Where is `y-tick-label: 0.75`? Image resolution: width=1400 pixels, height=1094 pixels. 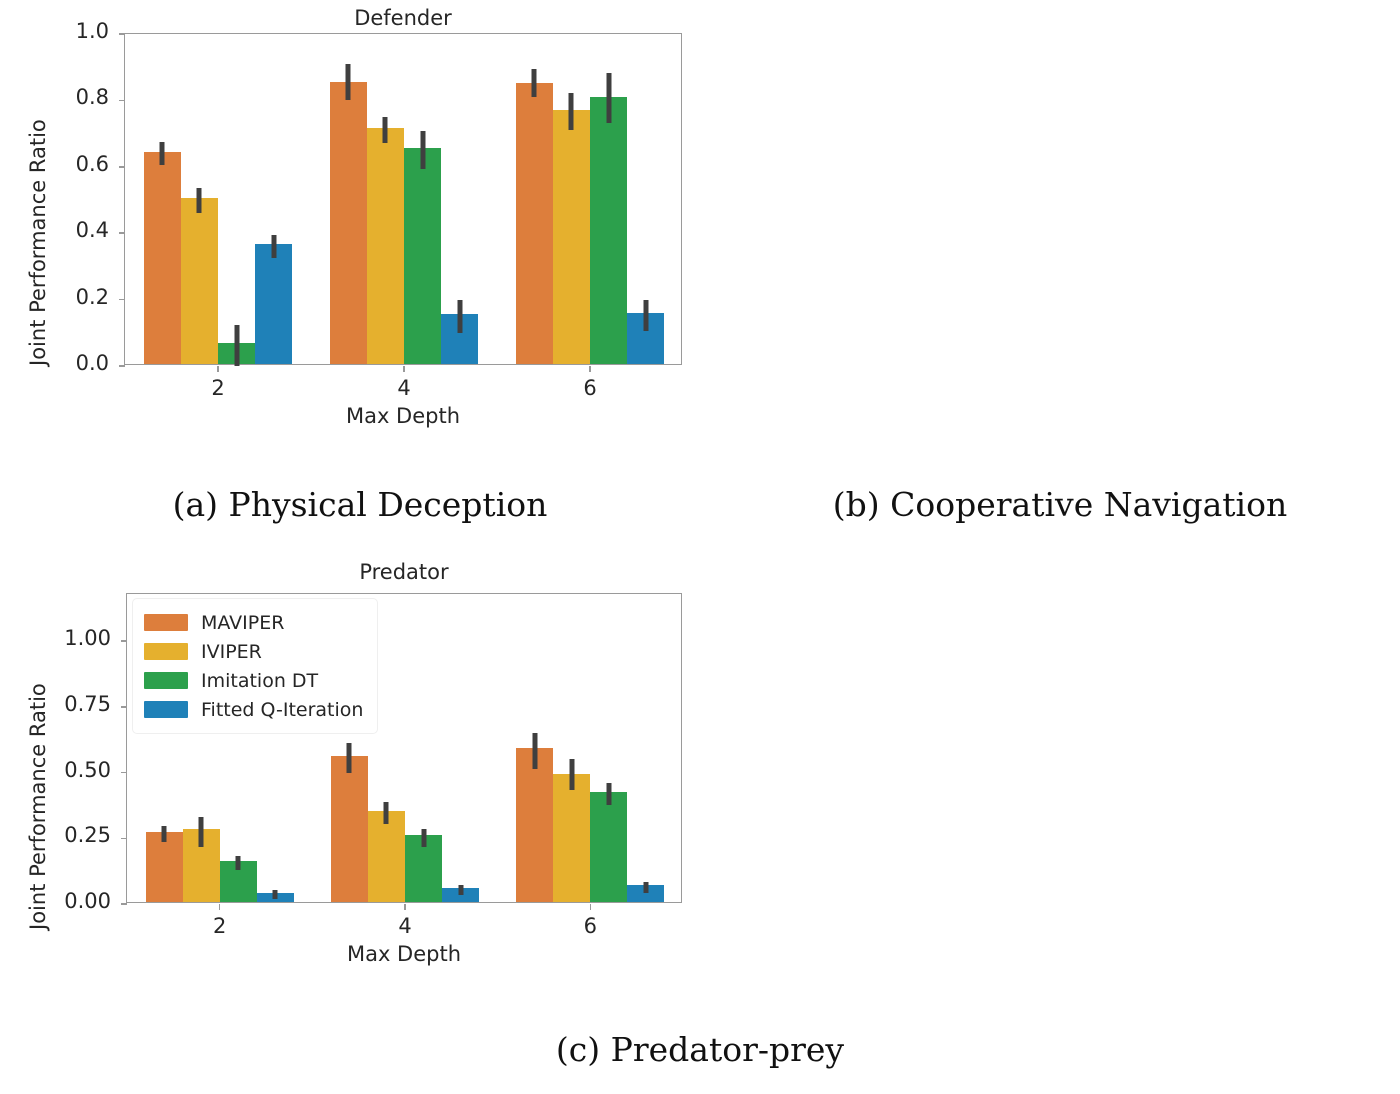 y-tick-label: 0.75 is located at coordinates (87, 703).